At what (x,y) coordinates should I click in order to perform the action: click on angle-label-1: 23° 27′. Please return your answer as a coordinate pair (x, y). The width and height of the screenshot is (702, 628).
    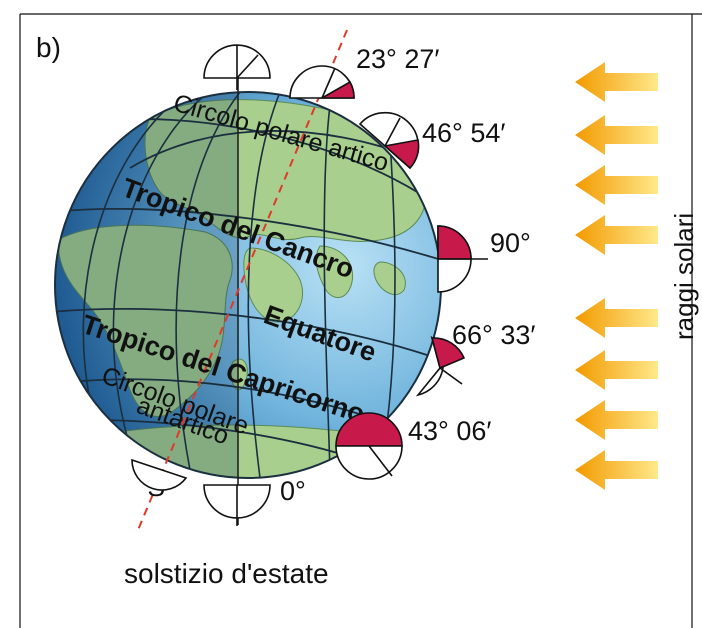
    Looking at the image, I should click on (397, 59).